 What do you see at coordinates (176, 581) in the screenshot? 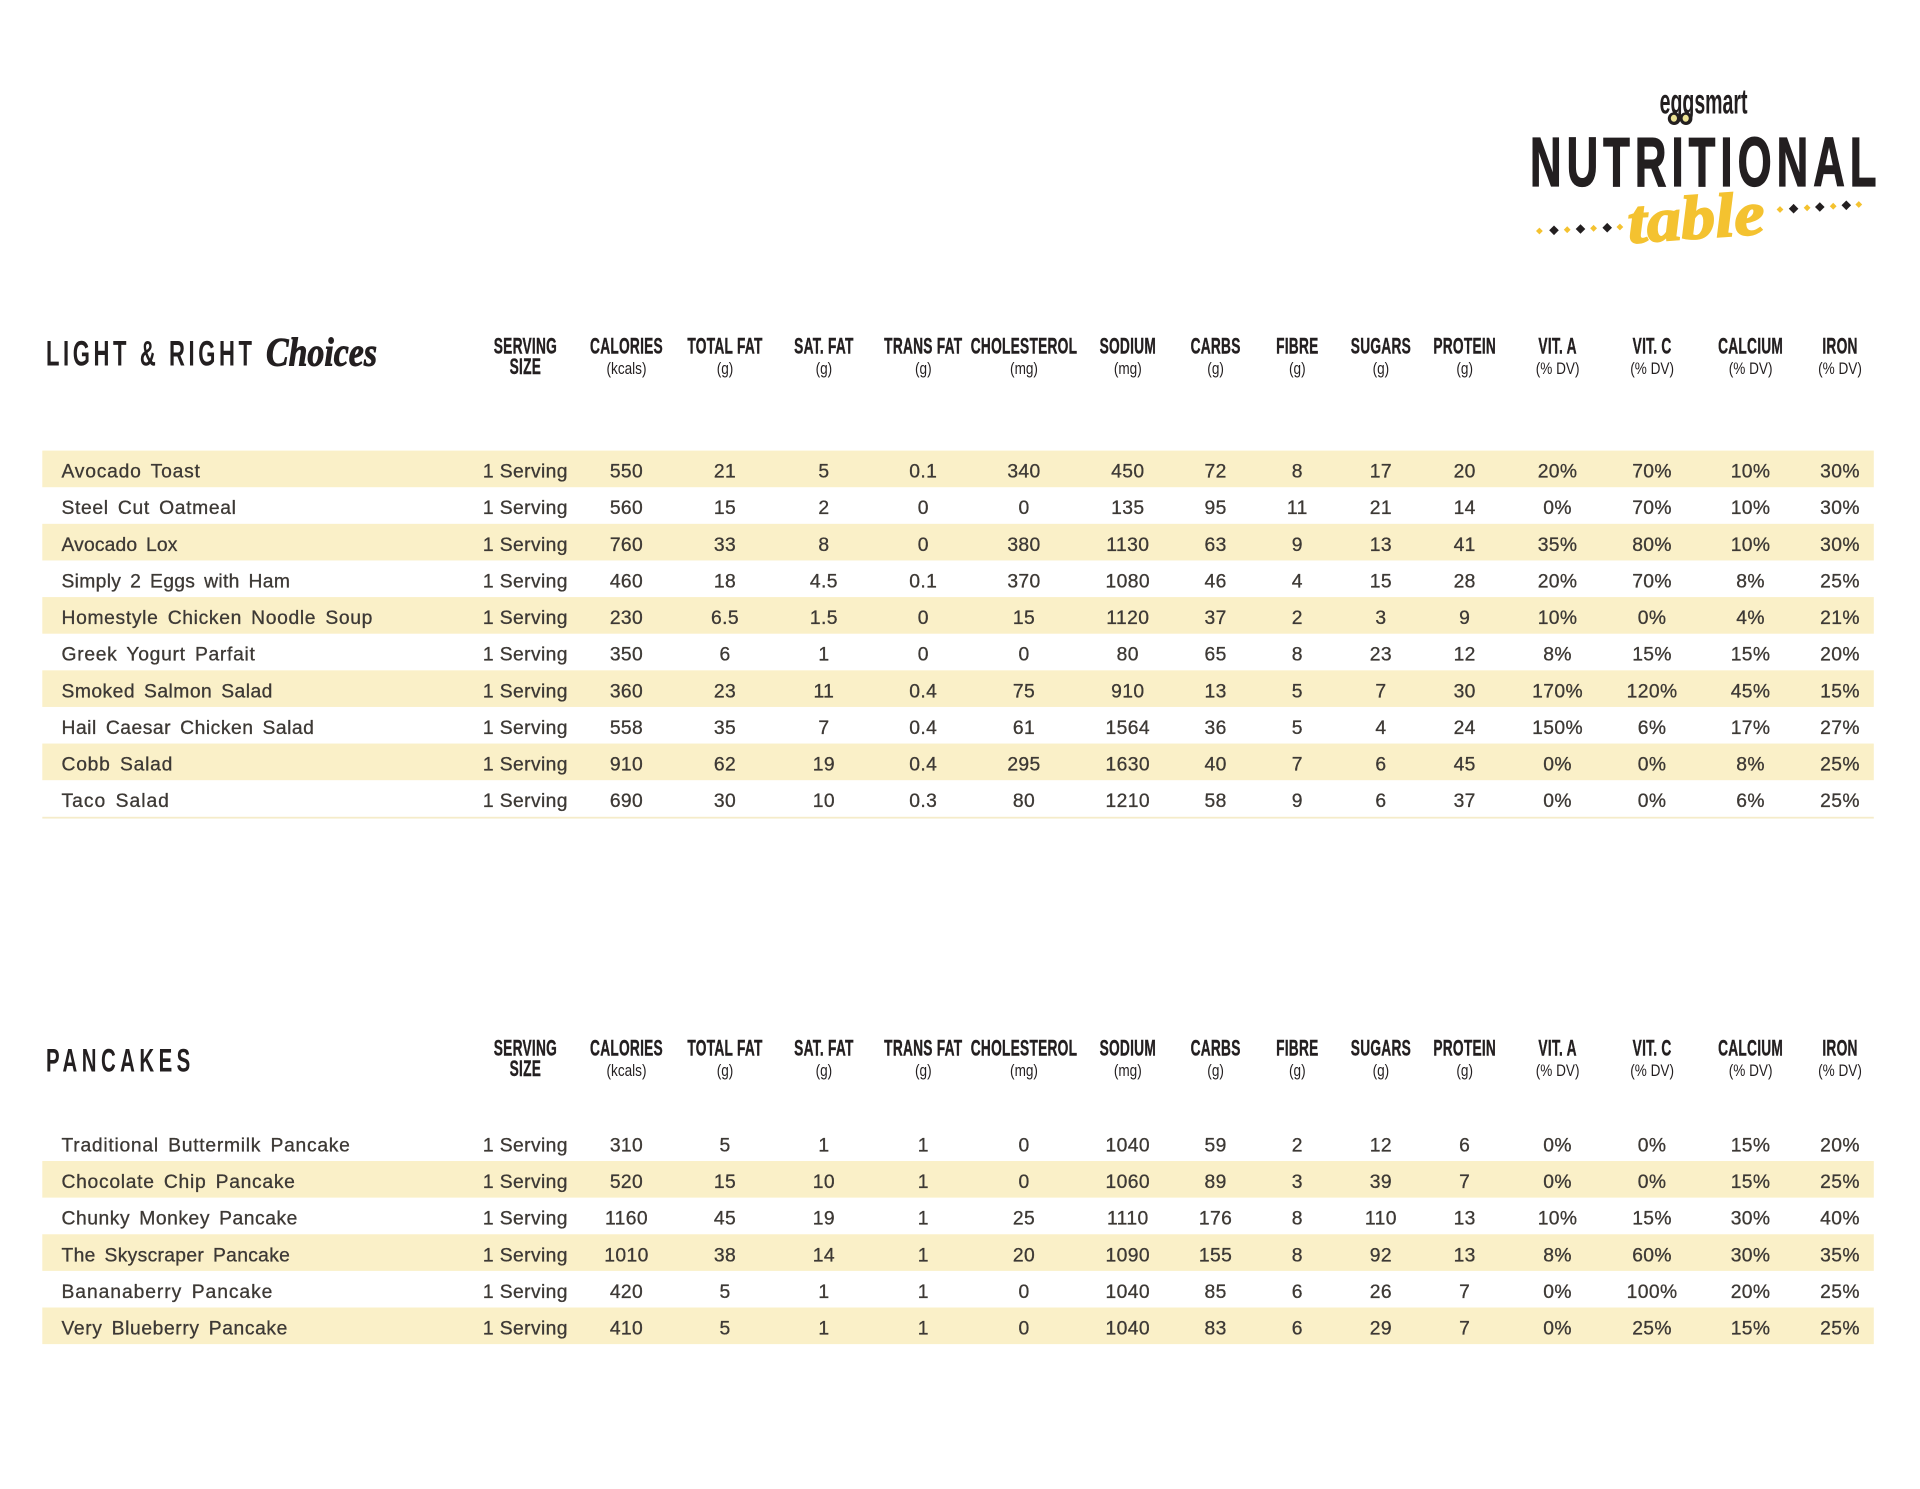
I see `svg-text: Simply 2 Eggs with Ham` at bounding box center [176, 581].